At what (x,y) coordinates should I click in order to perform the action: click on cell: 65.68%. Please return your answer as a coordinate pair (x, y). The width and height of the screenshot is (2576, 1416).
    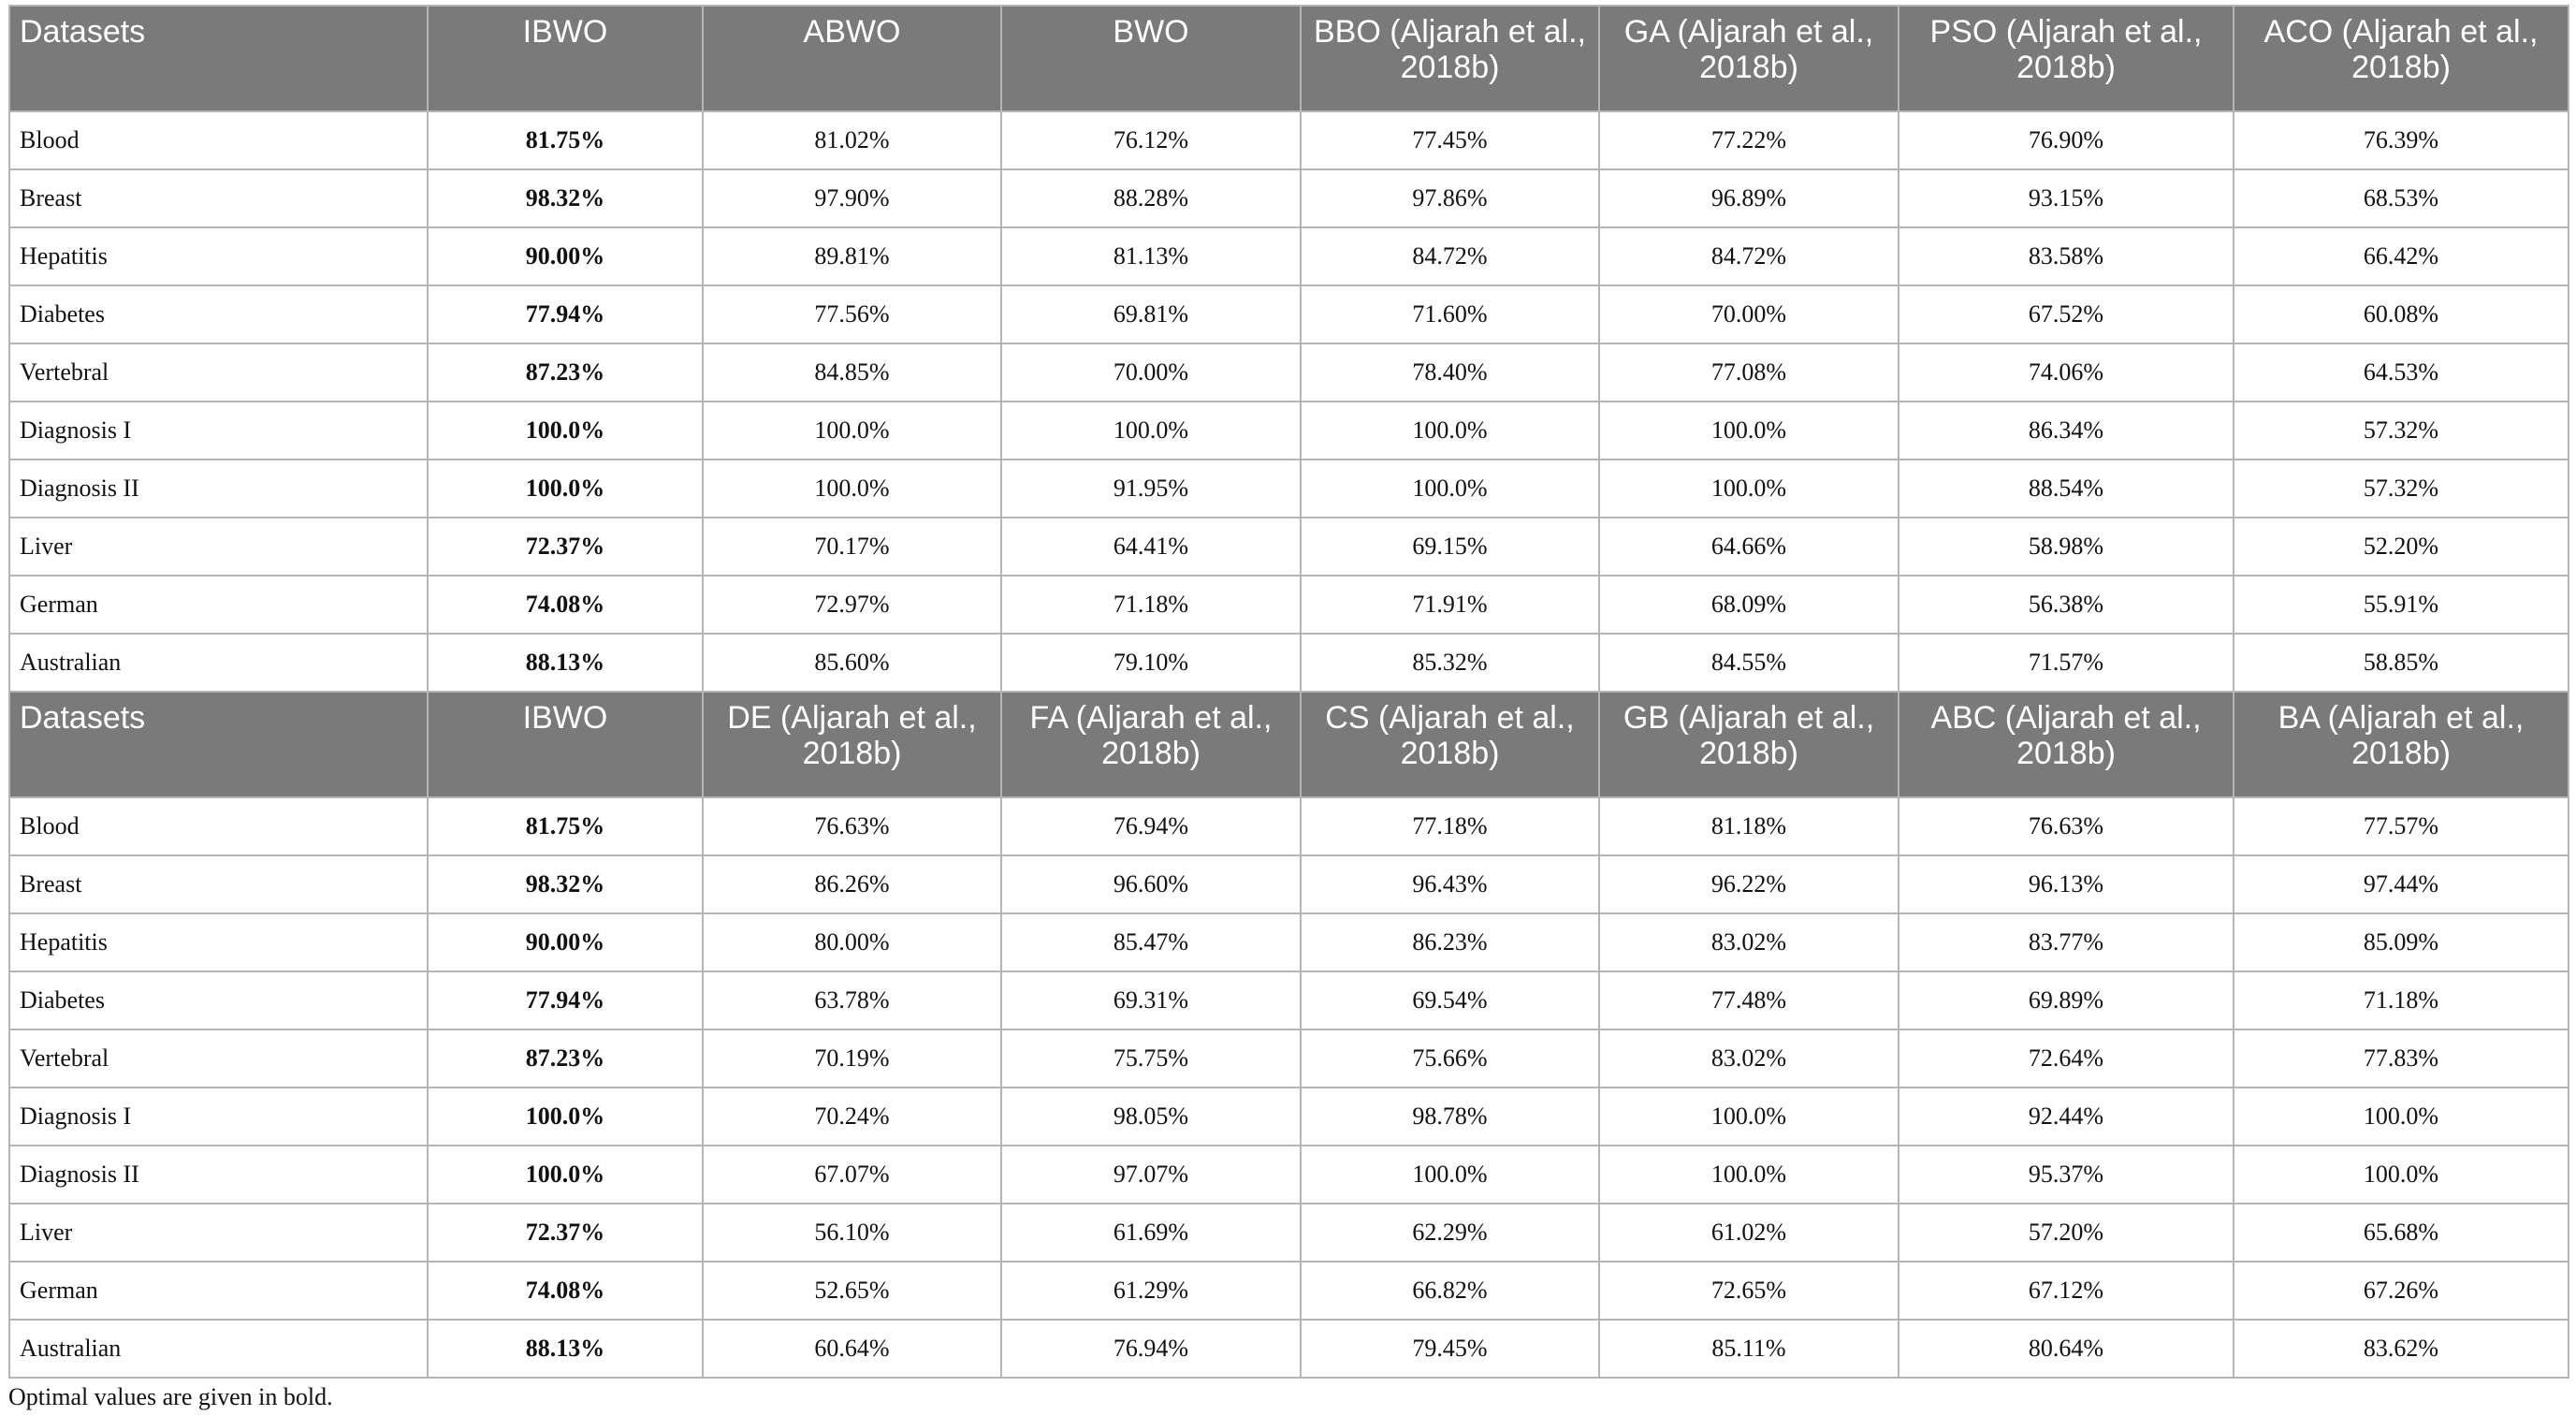
    Looking at the image, I should click on (2401, 1233).